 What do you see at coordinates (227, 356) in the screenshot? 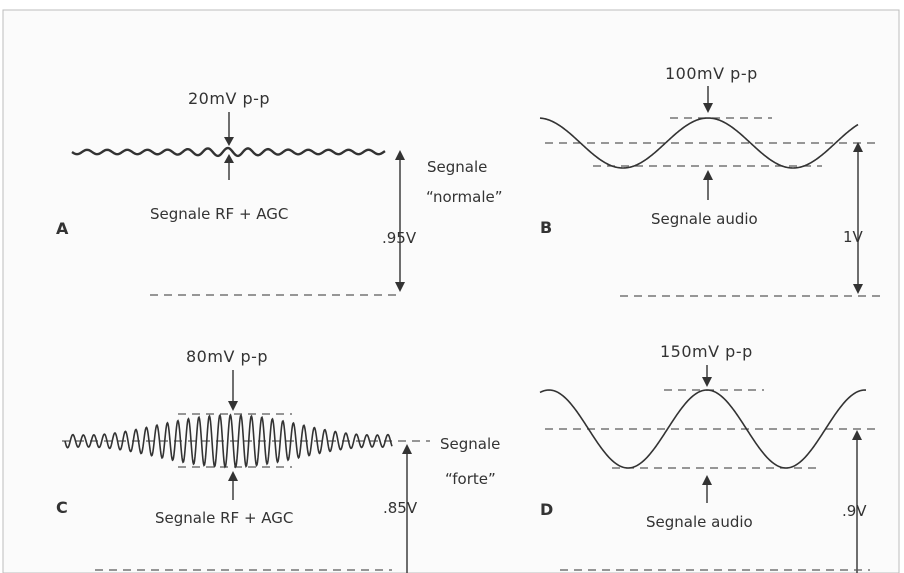
I see `panel-c-amplitude-label: 80mV p-p` at bounding box center [227, 356].